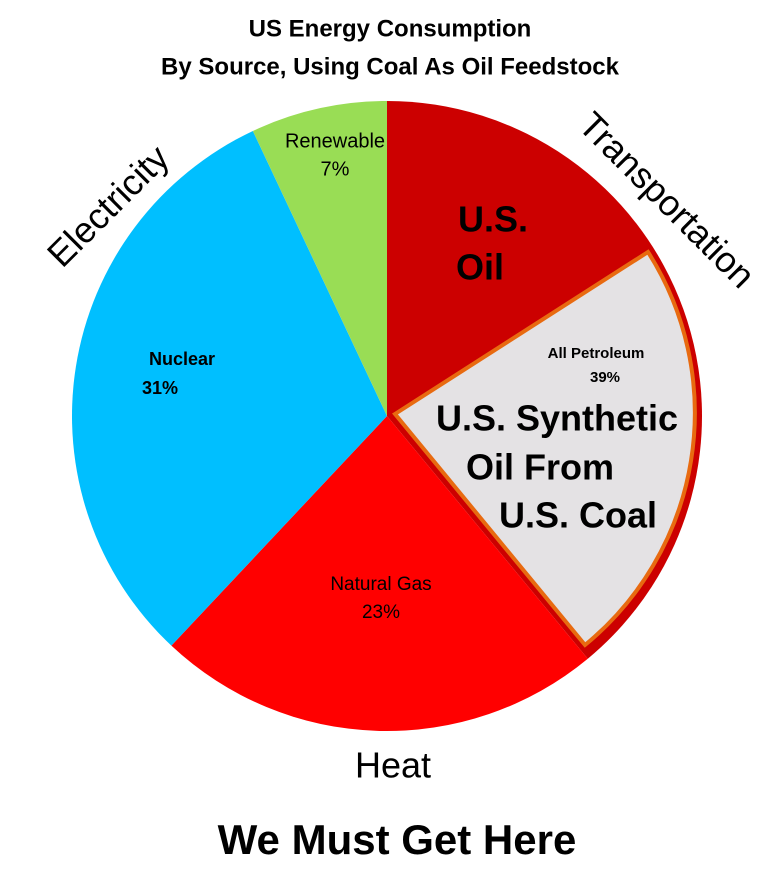  Describe the element at coordinates (381, 612) in the screenshot. I see `slice-value: 23%` at that location.